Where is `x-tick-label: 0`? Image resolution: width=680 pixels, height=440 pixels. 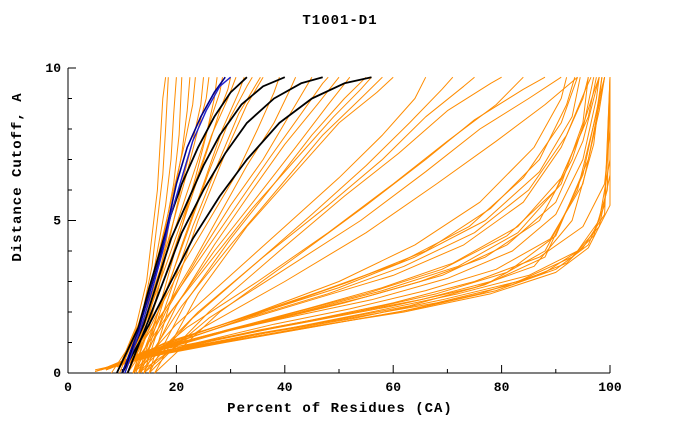
x-tick-label: 0 is located at coordinates (68, 387).